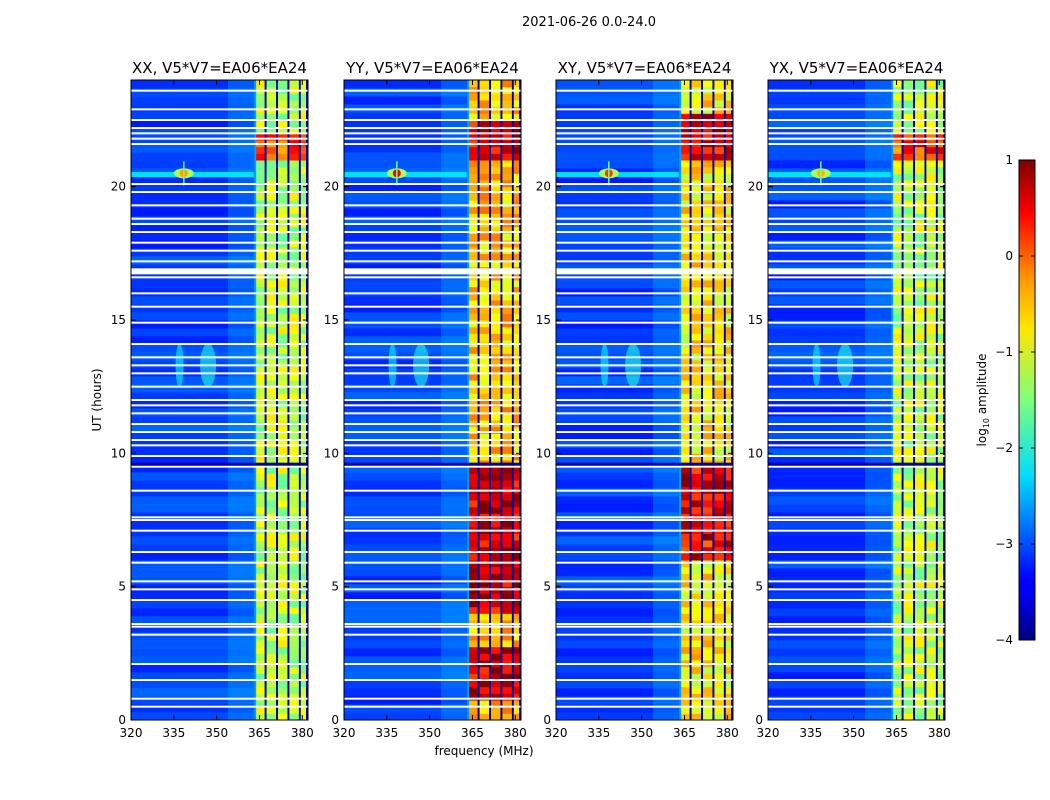  I want to click on y-tick-label: 20, so click(331, 187).